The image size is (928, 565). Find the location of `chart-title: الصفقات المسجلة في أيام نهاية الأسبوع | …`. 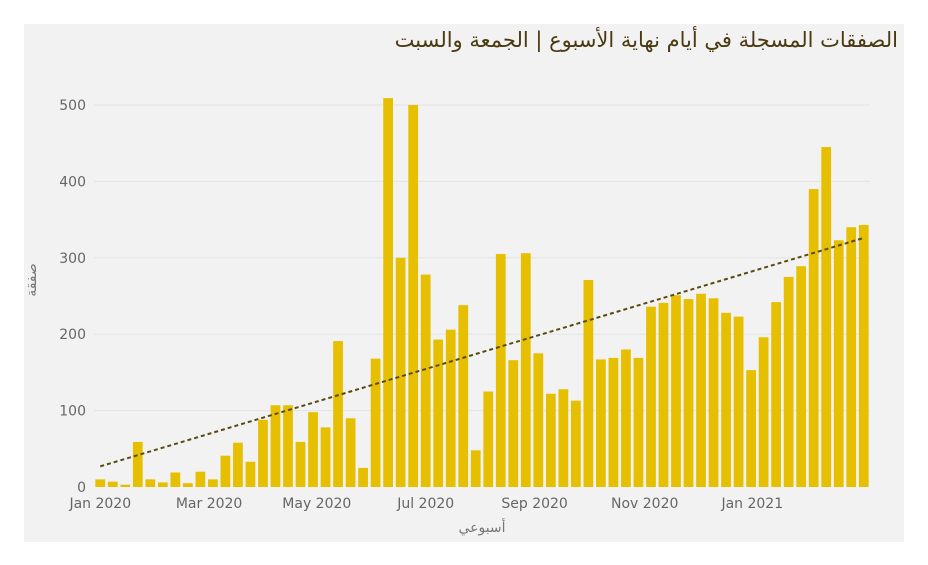

chart-title: الصفقات المسجلة في أيام نهاية الأسبوع | … is located at coordinates (646, 40).